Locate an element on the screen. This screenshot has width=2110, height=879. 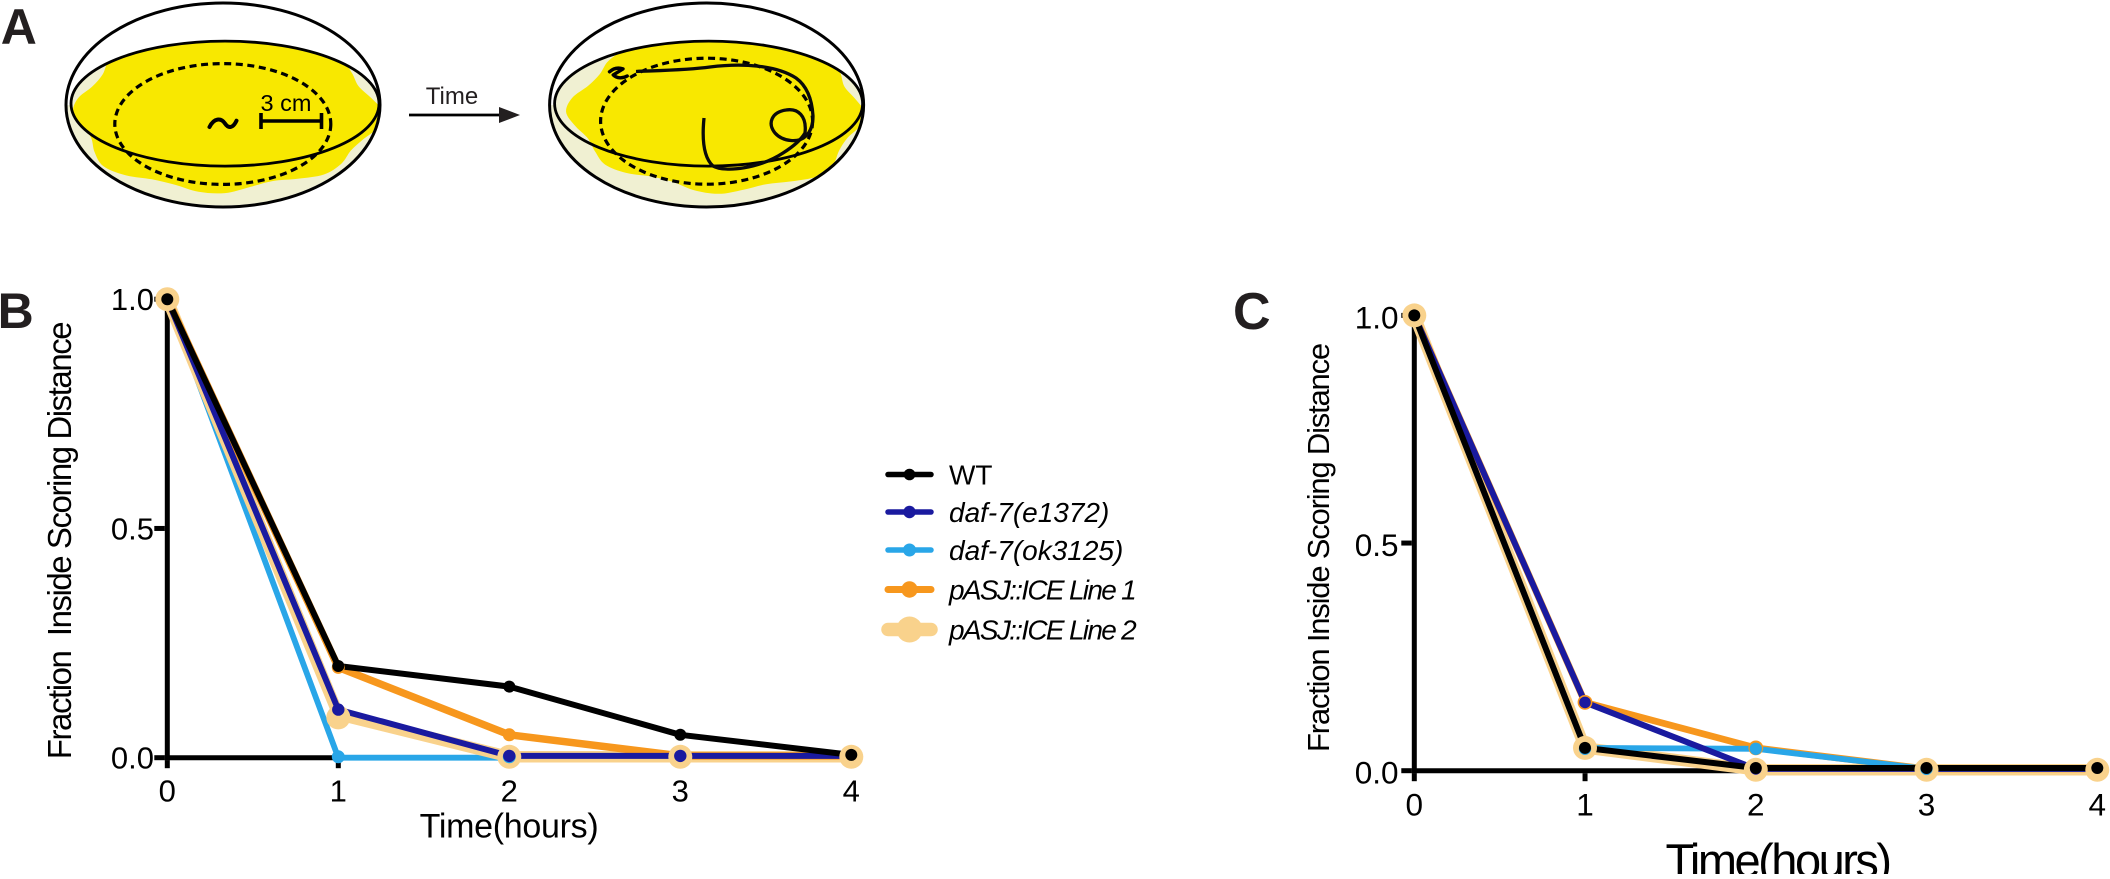
svg-text: daf-7(e1372) is located at coordinates (1029, 512).